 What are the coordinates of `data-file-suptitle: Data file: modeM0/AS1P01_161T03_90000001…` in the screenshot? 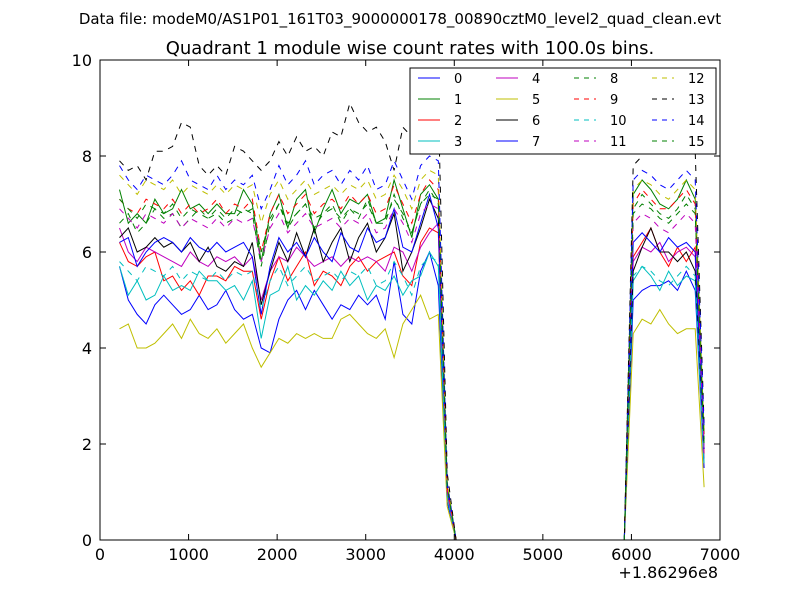 It's located at (400, 19).